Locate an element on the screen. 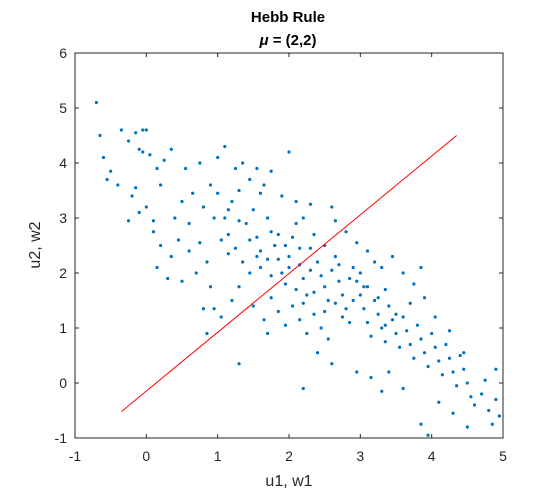 The image size is (558, 493). y-tick-label: -1 is located at coordinates (61, 438).